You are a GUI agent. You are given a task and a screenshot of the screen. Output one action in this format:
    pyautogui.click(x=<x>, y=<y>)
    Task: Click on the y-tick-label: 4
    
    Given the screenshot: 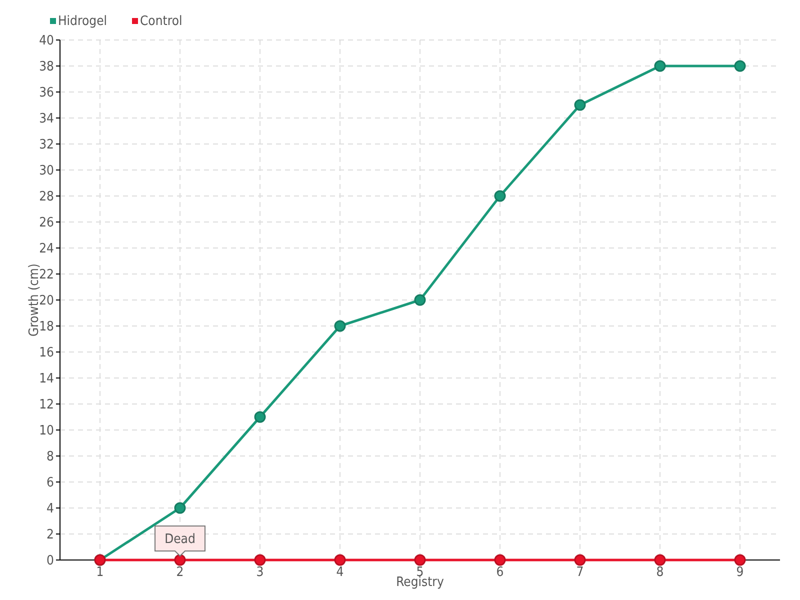 What is the action you would take?
    pyautogui.click(x=50, y=509)
    